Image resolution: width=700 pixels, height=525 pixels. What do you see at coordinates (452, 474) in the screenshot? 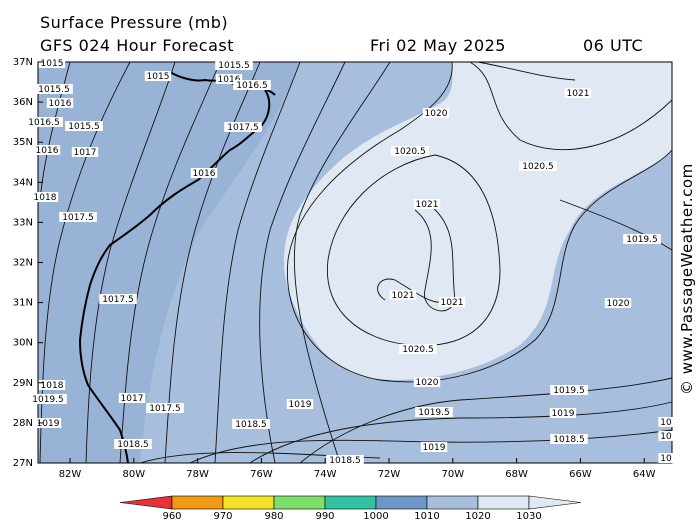
I see `longitude-label: 70W` at bounding box center [452, 474].